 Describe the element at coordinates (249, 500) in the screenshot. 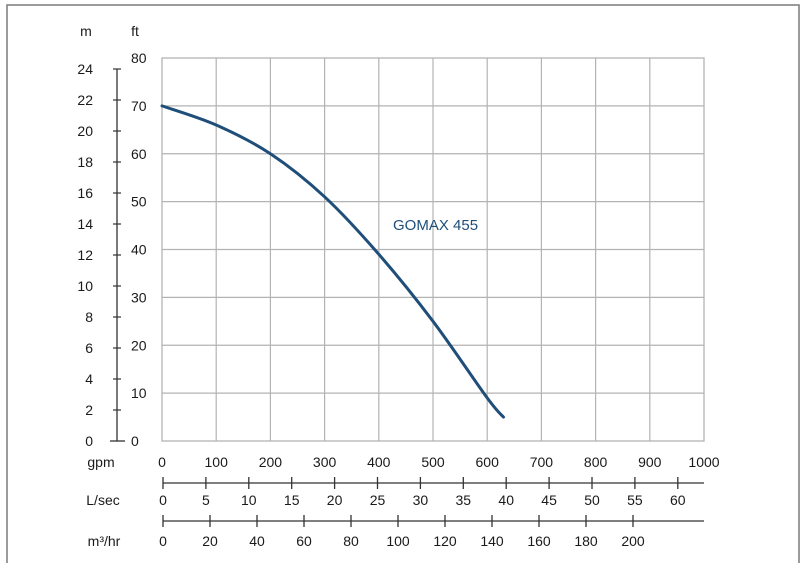

I see `flow-lsec-tick-label: 10` at that location.